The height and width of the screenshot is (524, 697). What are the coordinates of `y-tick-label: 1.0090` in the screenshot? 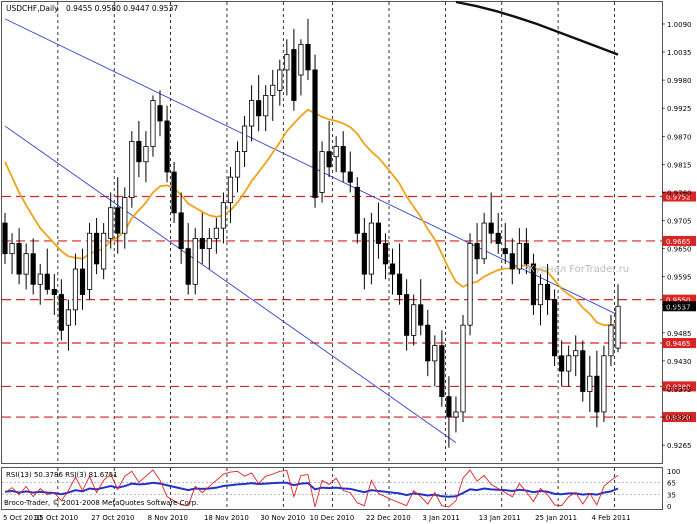 It's located at (679, 25).